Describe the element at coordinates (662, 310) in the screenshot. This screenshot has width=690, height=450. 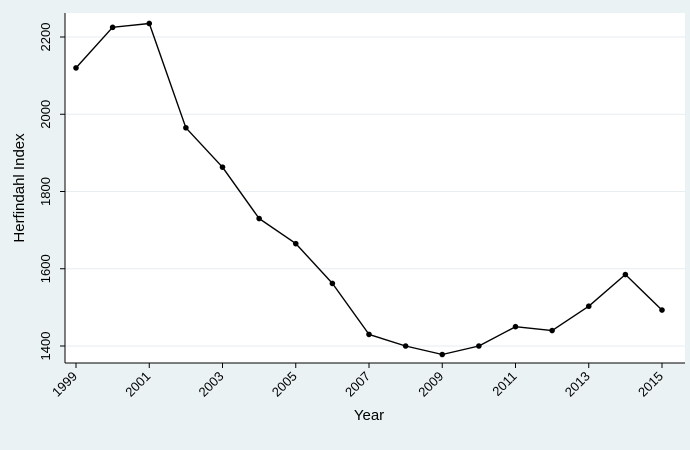
I see `data-point-2015` at that location.